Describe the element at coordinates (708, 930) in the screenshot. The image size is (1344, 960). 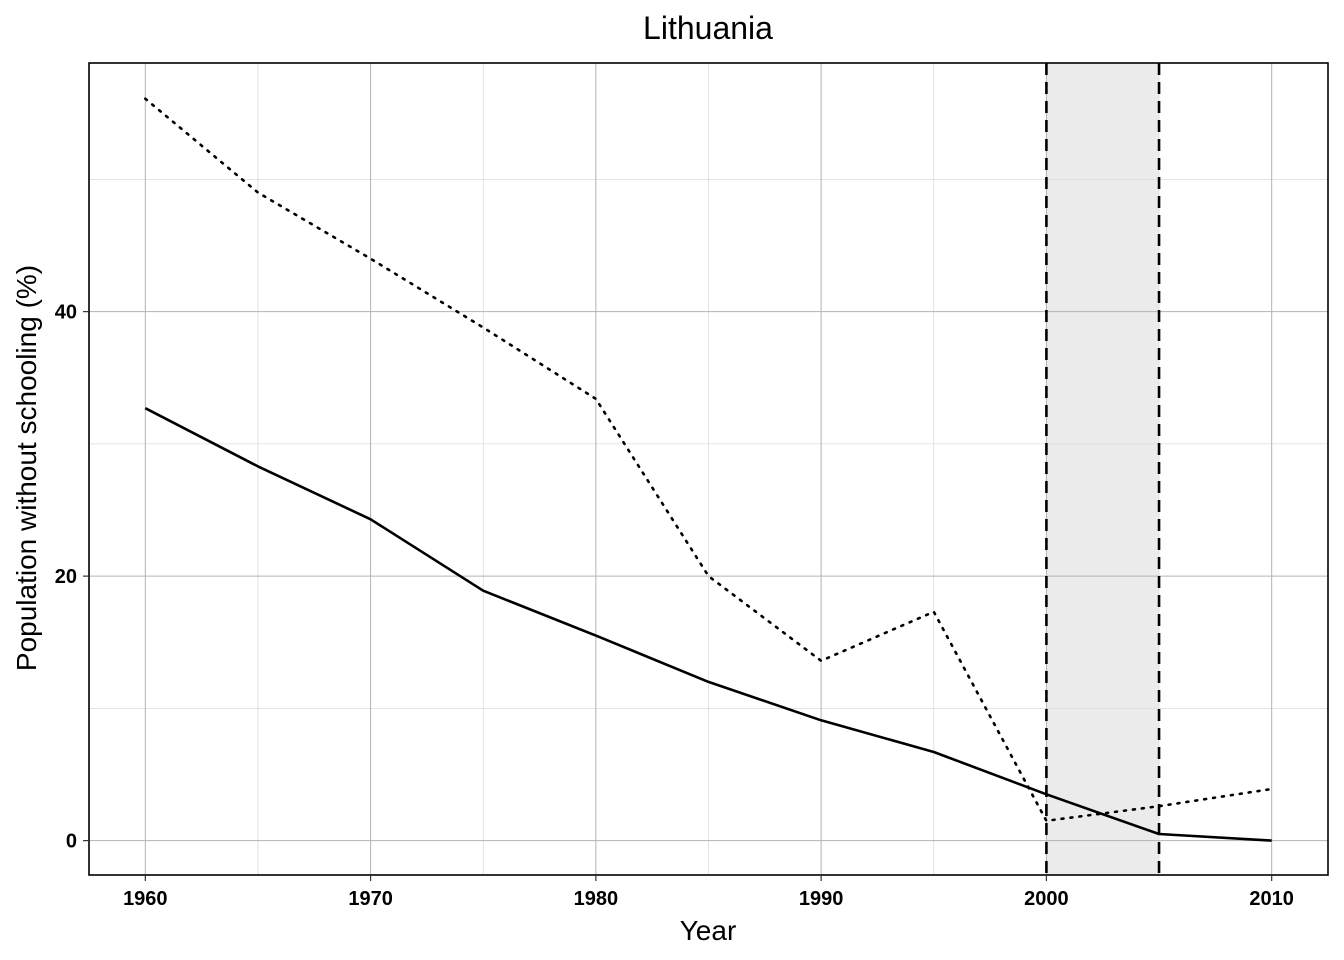
I see `x-axis-title: Year` at that location.